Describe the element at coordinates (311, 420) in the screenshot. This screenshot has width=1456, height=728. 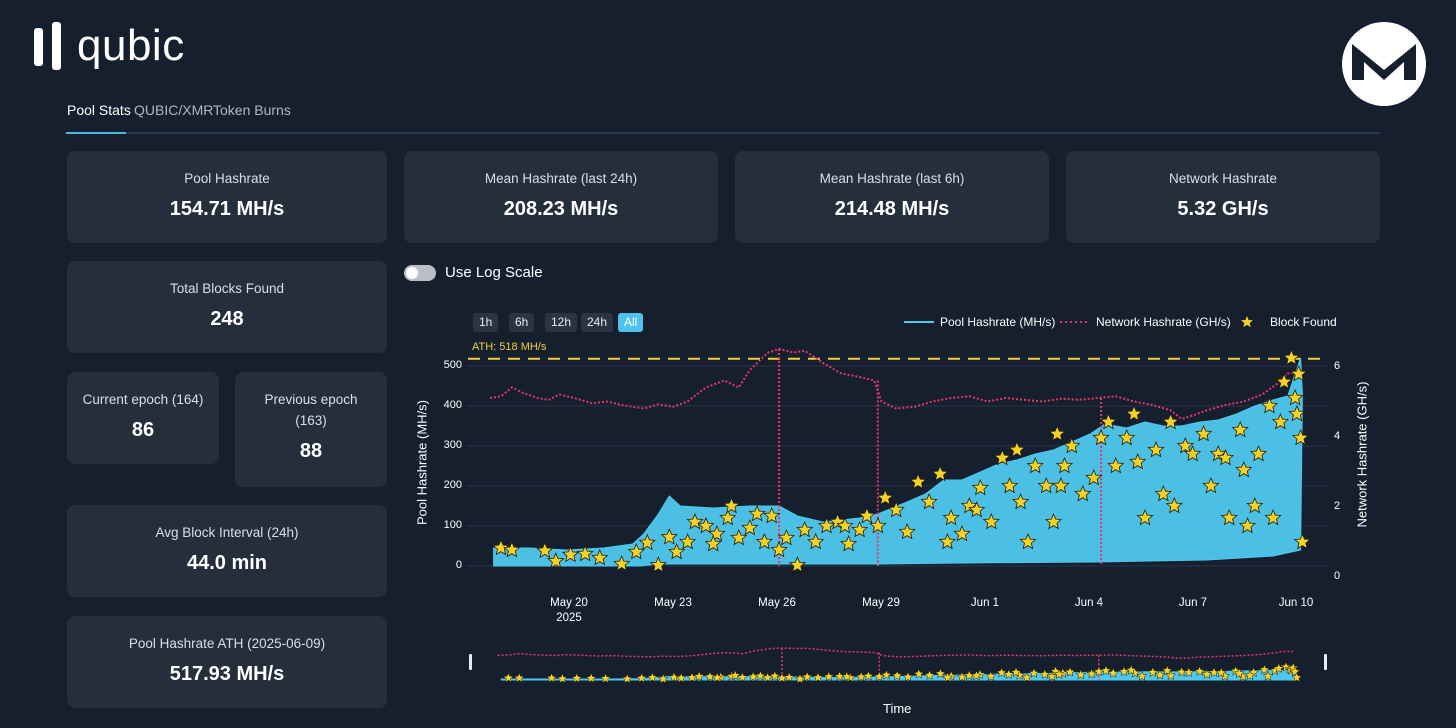
I see `previous-epoch-number: (163)` at that location.